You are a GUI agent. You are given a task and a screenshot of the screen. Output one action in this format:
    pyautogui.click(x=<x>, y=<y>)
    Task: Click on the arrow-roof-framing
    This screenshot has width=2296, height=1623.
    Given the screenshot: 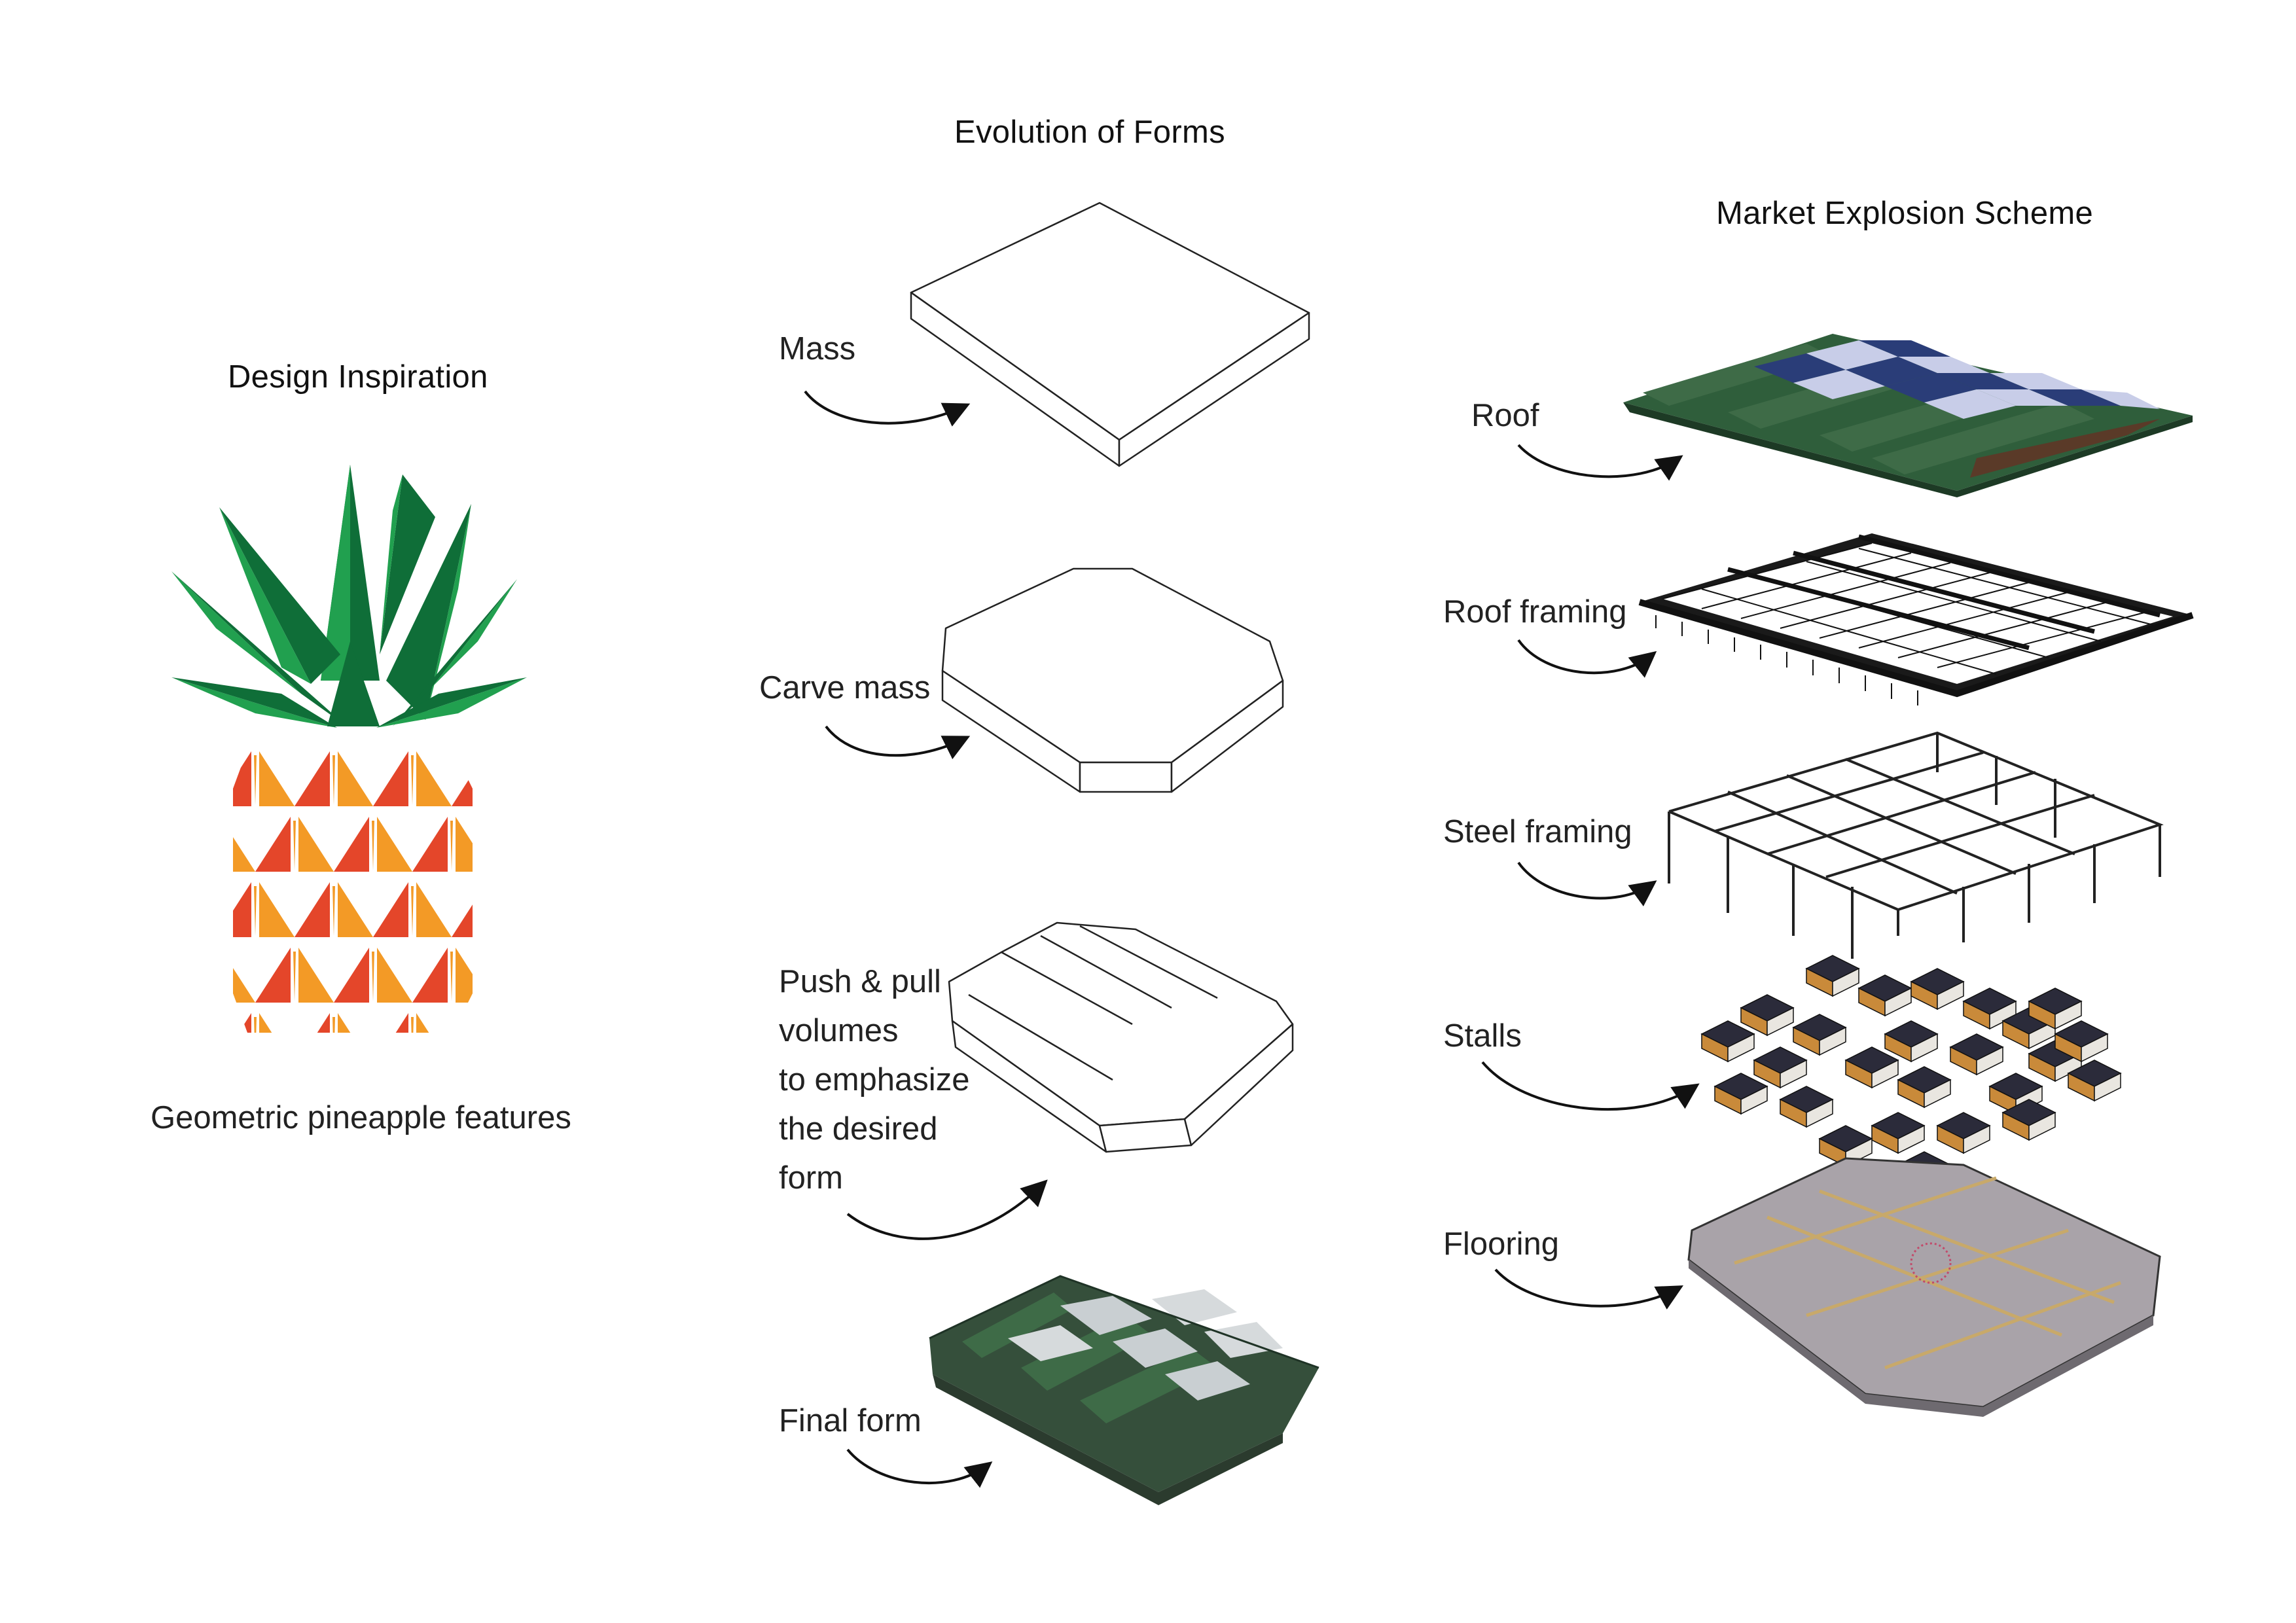 What is the action you would take?
    pyautogui.click(x=1587, y=658)
    